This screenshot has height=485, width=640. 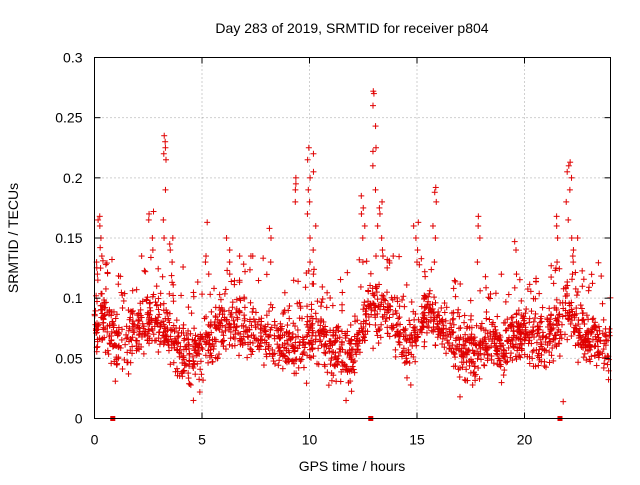 I want to click on y-tick-label: 0.3, so click(x=73, y=58).